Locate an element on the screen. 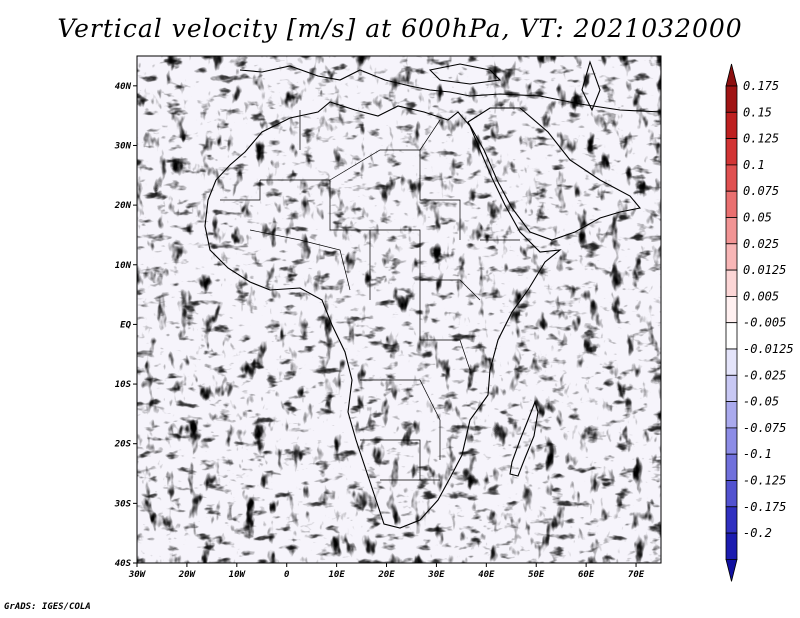 The width and height of the screenshot is (800, 618). lon-tick-label: 10W is located at coordinates (238, 575).